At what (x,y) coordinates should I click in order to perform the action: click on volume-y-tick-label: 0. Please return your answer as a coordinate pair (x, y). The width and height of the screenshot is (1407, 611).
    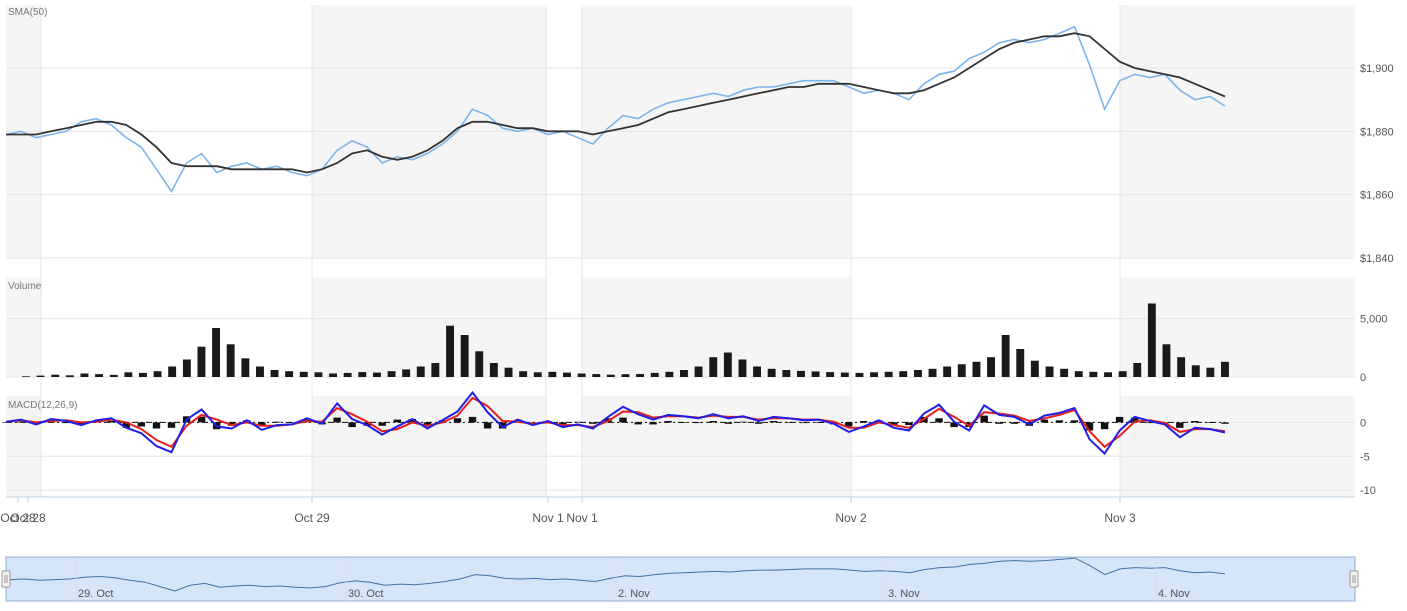
    Looking at the image, I should click on (1363, 378).